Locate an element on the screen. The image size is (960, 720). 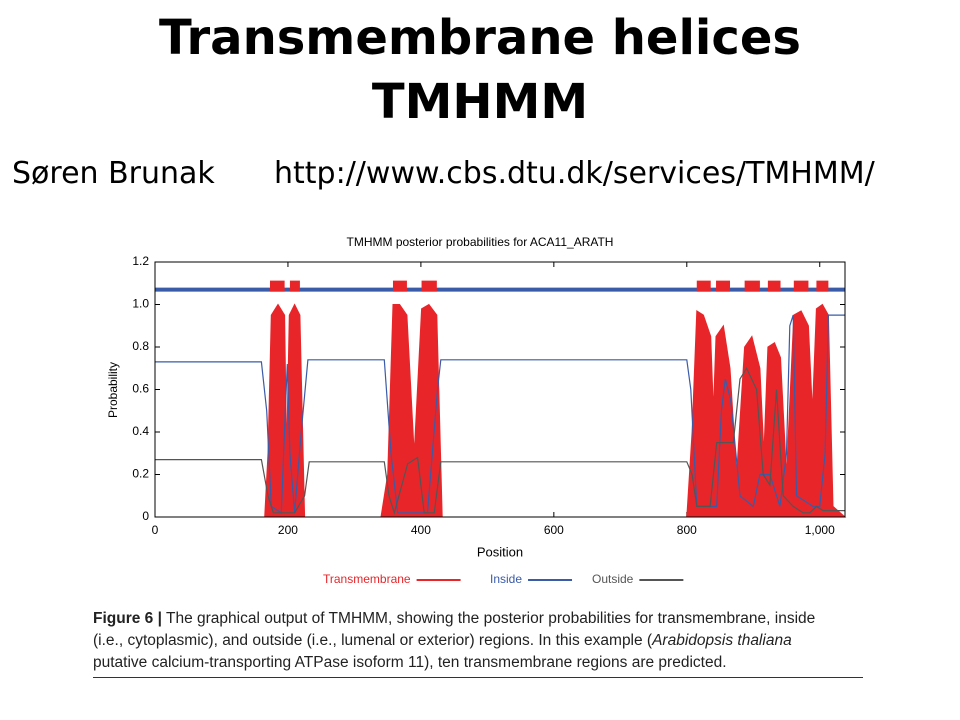
y-tick-label: 0.4 is located at coordinates (140, 431).